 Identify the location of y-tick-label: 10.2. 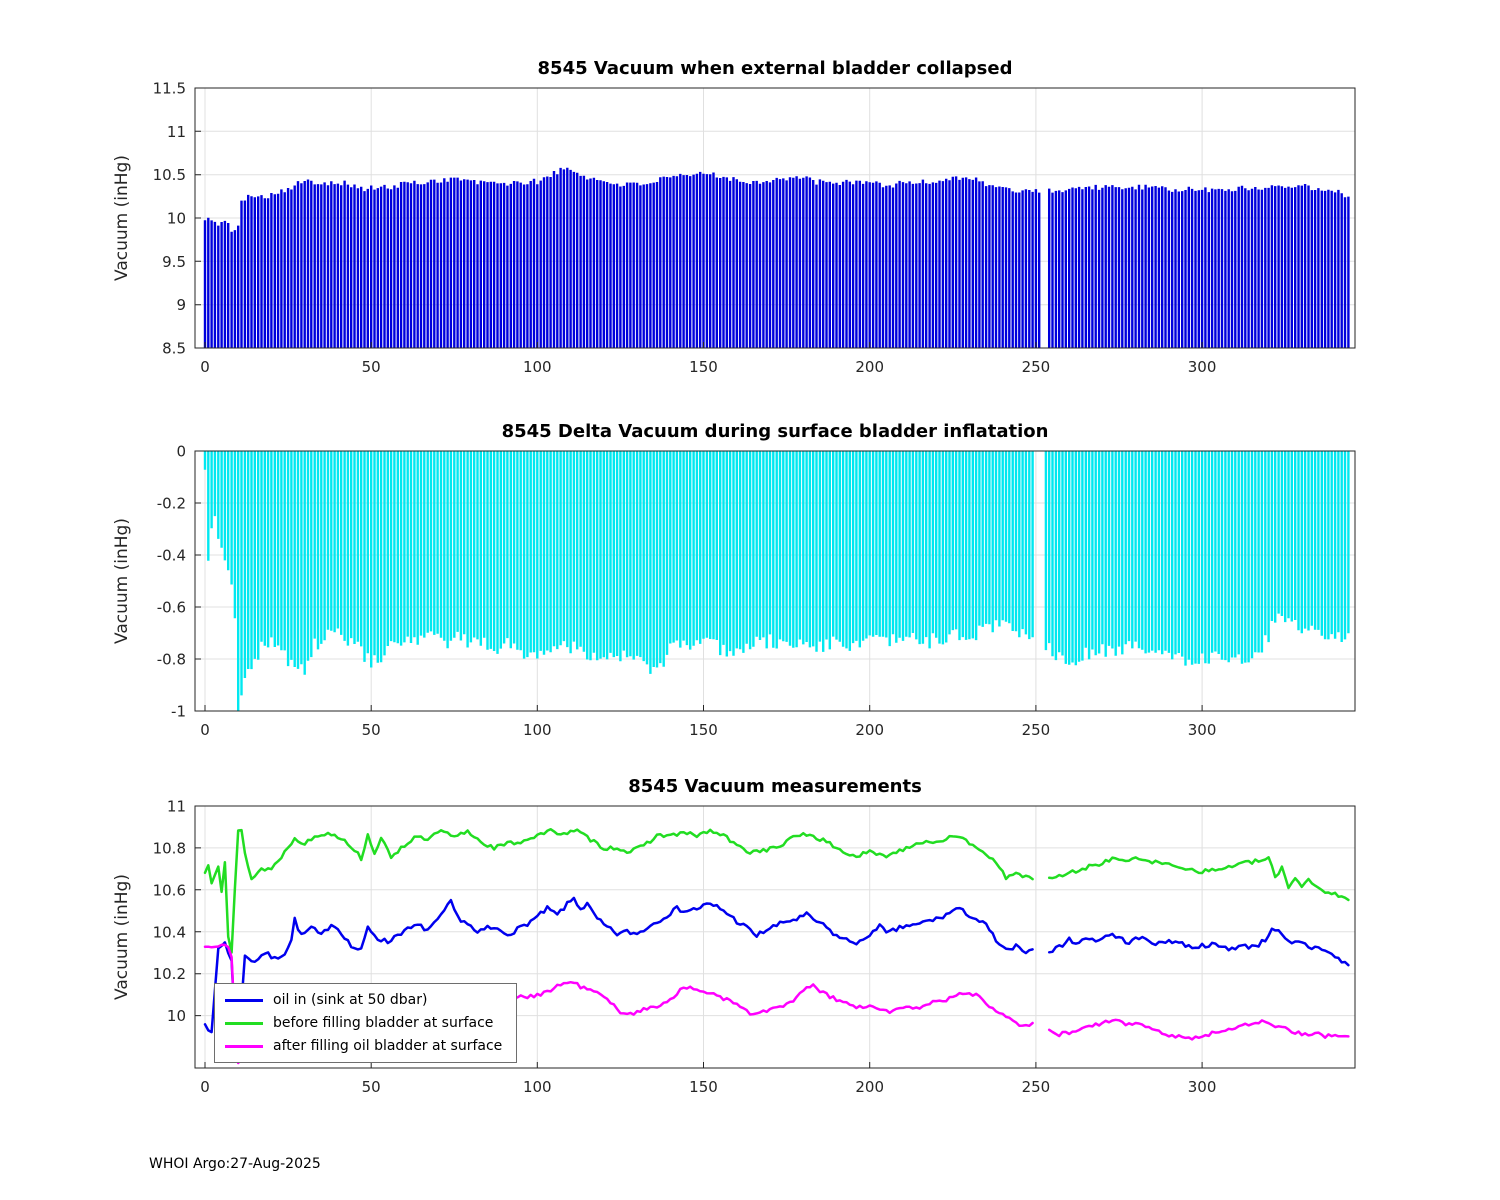
(169, 974).